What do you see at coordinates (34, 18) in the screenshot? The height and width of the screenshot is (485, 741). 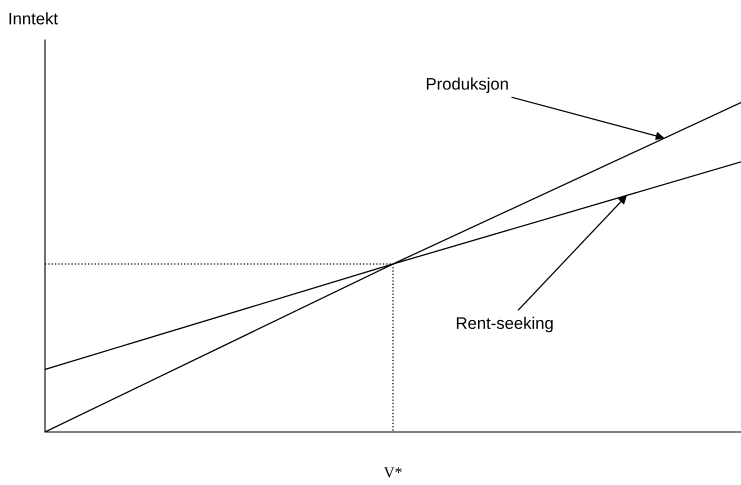 I see `y-axis-title: Inntekt` at bounding box center [34, 18].